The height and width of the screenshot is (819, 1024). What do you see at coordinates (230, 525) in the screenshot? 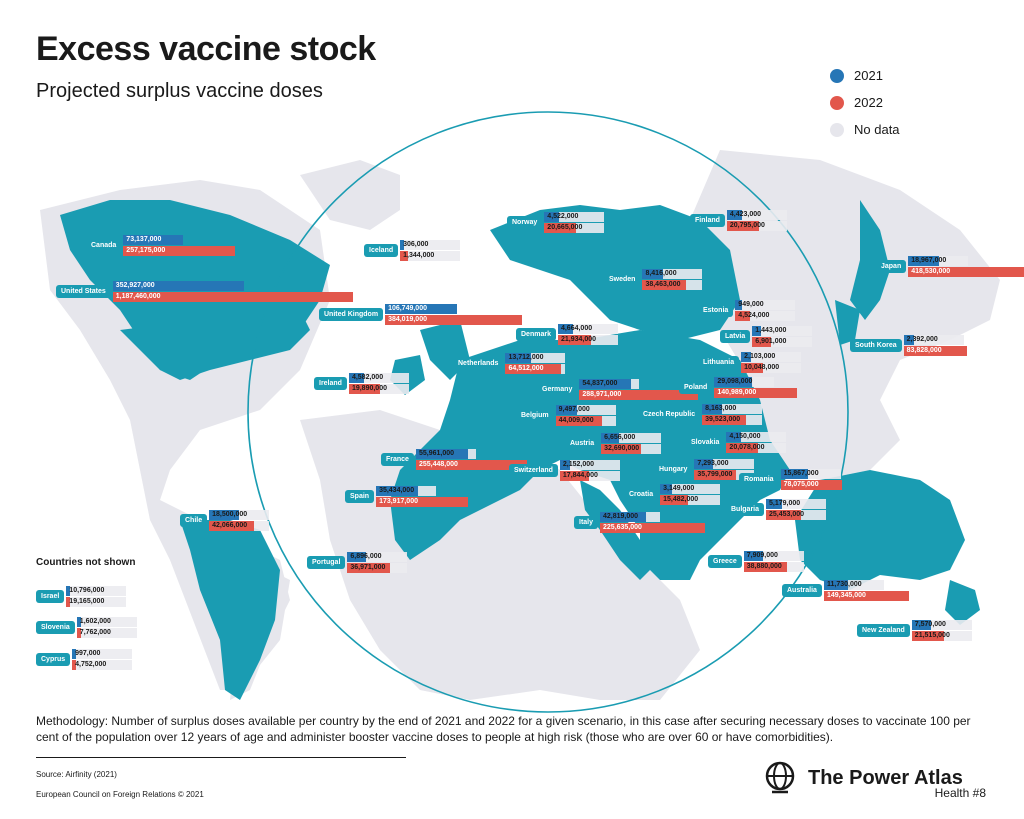
I see `value-label: 42,066,000` at bounding box center [230, 525].